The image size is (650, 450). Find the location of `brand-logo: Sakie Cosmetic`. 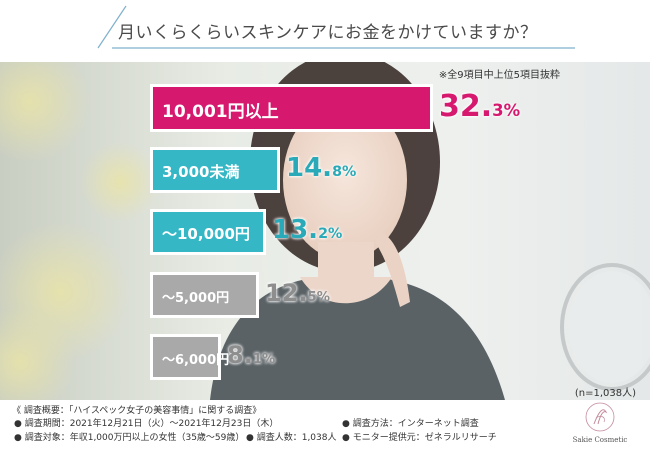

brand-logo: Sakie Cosmetic is located at coordinates (600, 424).